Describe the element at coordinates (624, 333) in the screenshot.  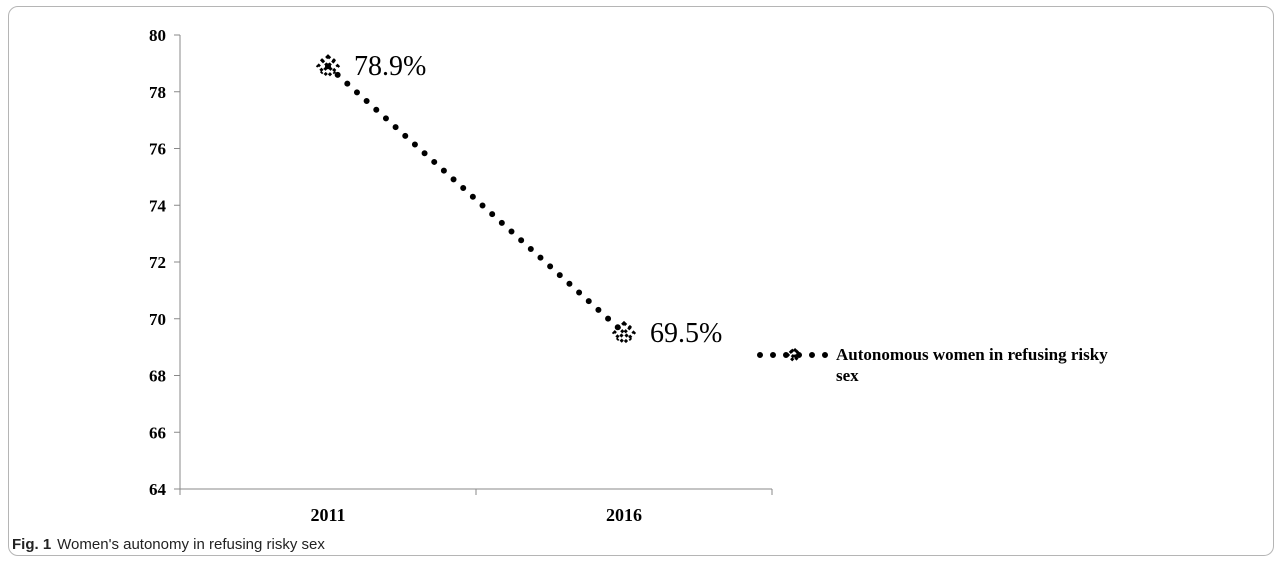
I see `data-point-marker` at that location.